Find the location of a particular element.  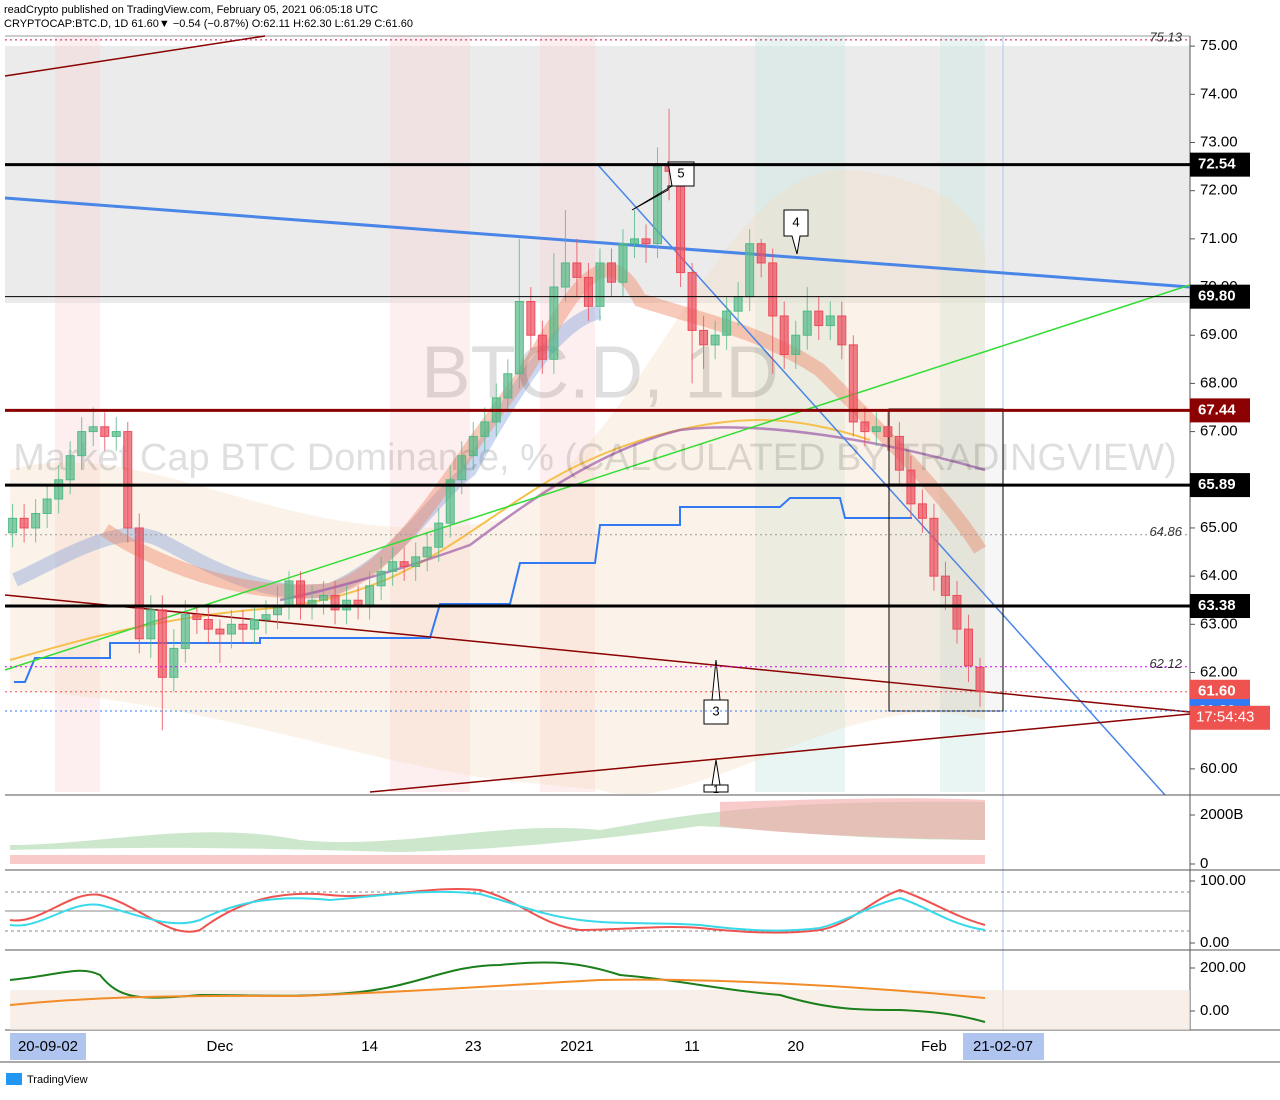

level-note: 75.13 is located at coordinates (1165, 36).